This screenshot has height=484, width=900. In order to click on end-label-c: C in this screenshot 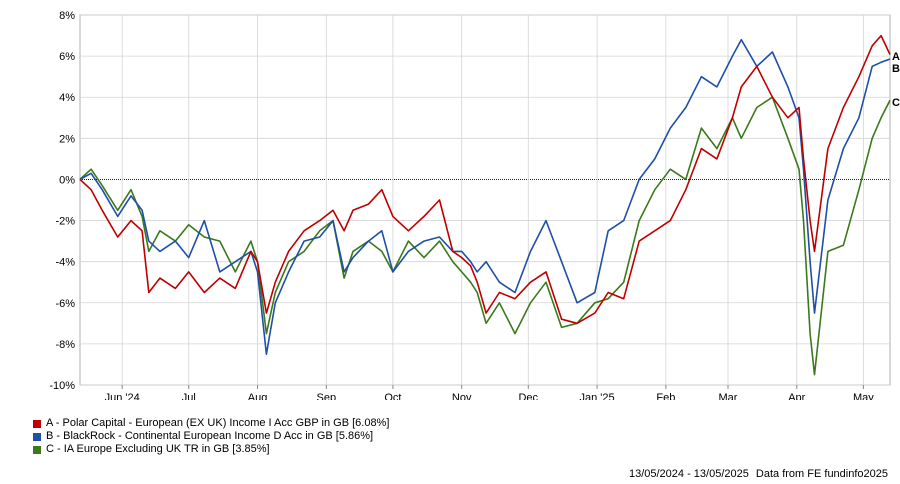, I will do `click(896, 103)`.